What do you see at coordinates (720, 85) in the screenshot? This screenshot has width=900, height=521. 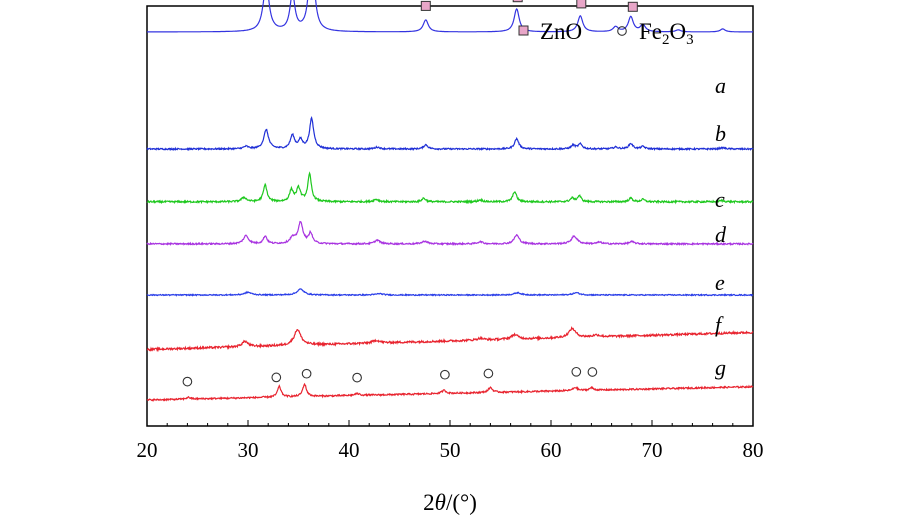 I see `curve-label-a: a` at bounding box center [720, 85].